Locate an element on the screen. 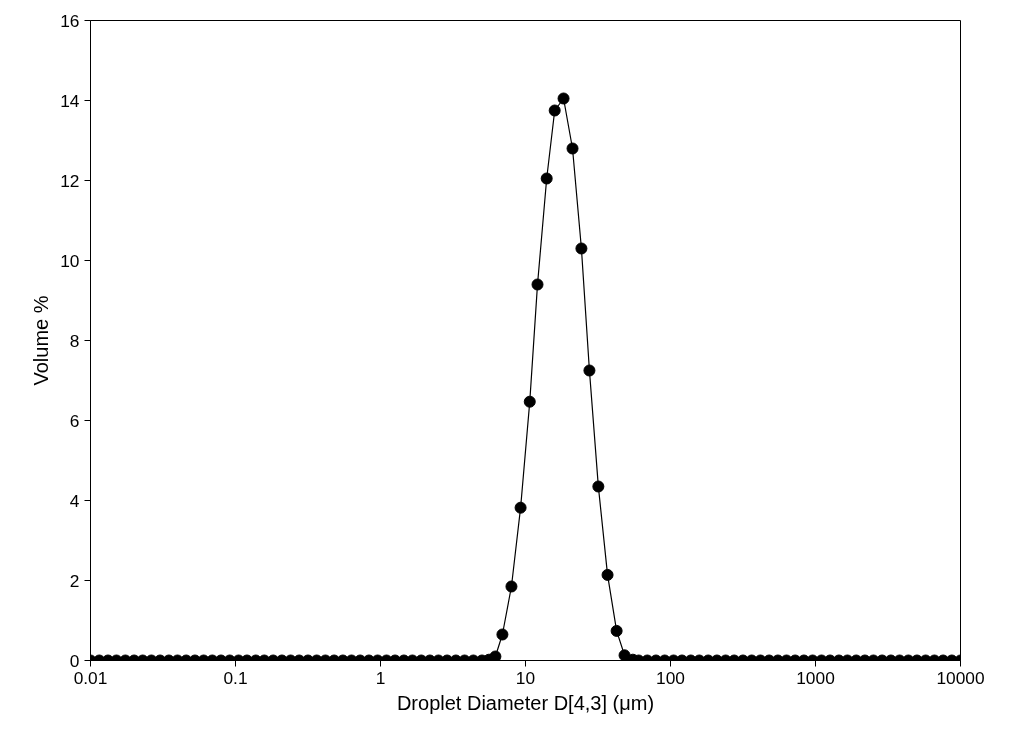 The width and height of the screenshot is (1010, 749). y-tick-label: 10 is located at coordinates (70, 260).